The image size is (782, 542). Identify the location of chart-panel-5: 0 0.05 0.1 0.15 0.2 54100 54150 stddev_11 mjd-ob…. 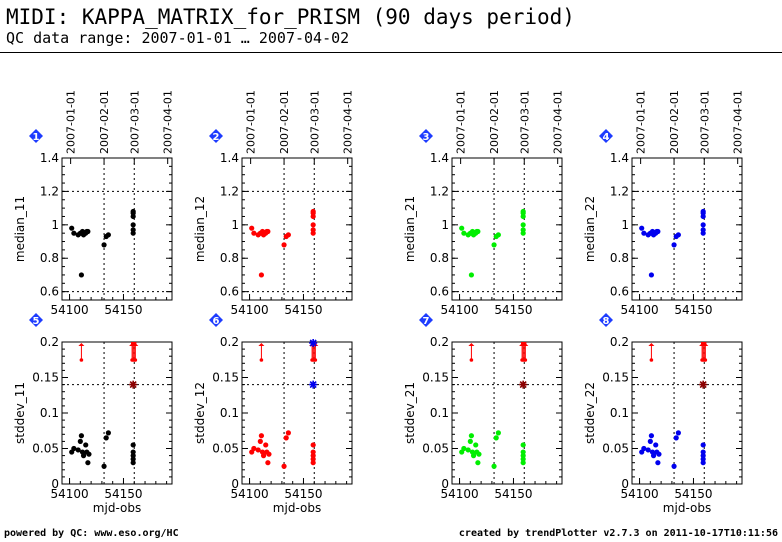
(93, 414).